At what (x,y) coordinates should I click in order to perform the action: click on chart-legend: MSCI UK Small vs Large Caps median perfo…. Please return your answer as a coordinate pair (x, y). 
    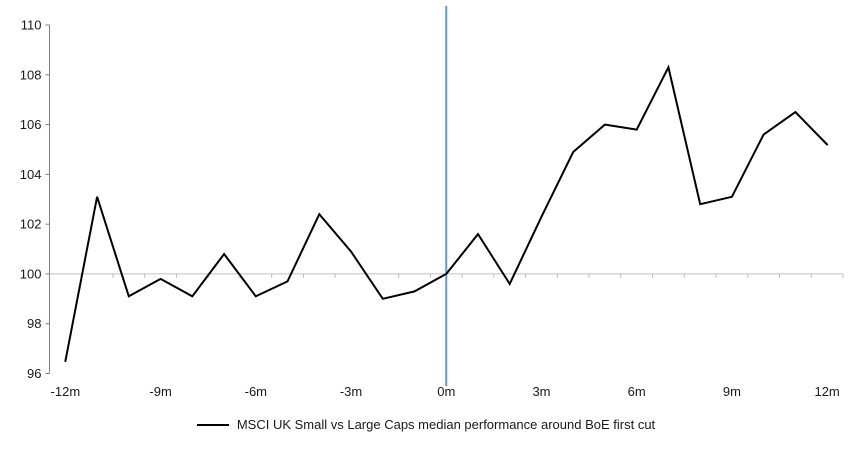
    Looking at the image, I should click on (426, 424).